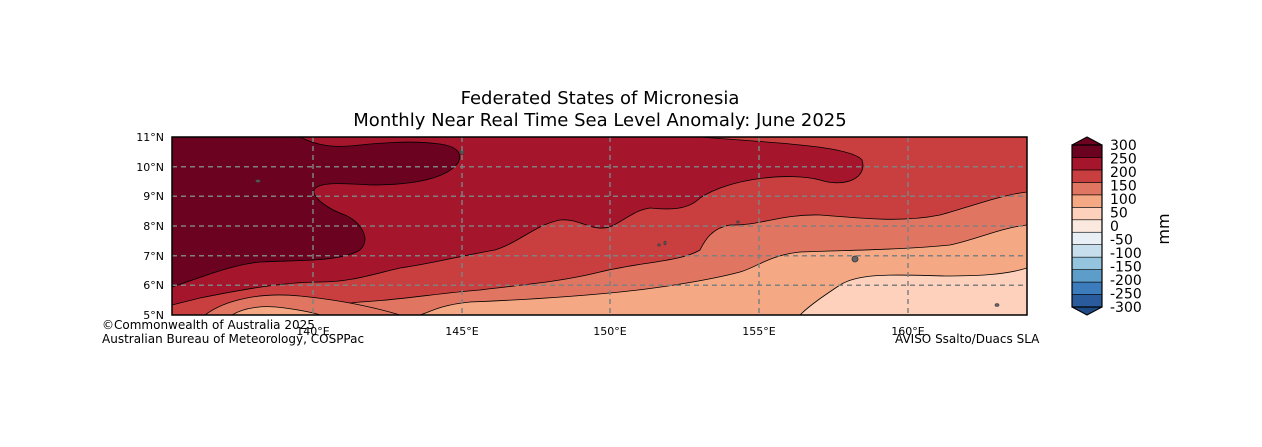 This screenshot has width=1262, height=447. Describe the element at coordinates (1123, 146) in the screenshot. I see `colorbar-tick-label: 300` at that location.